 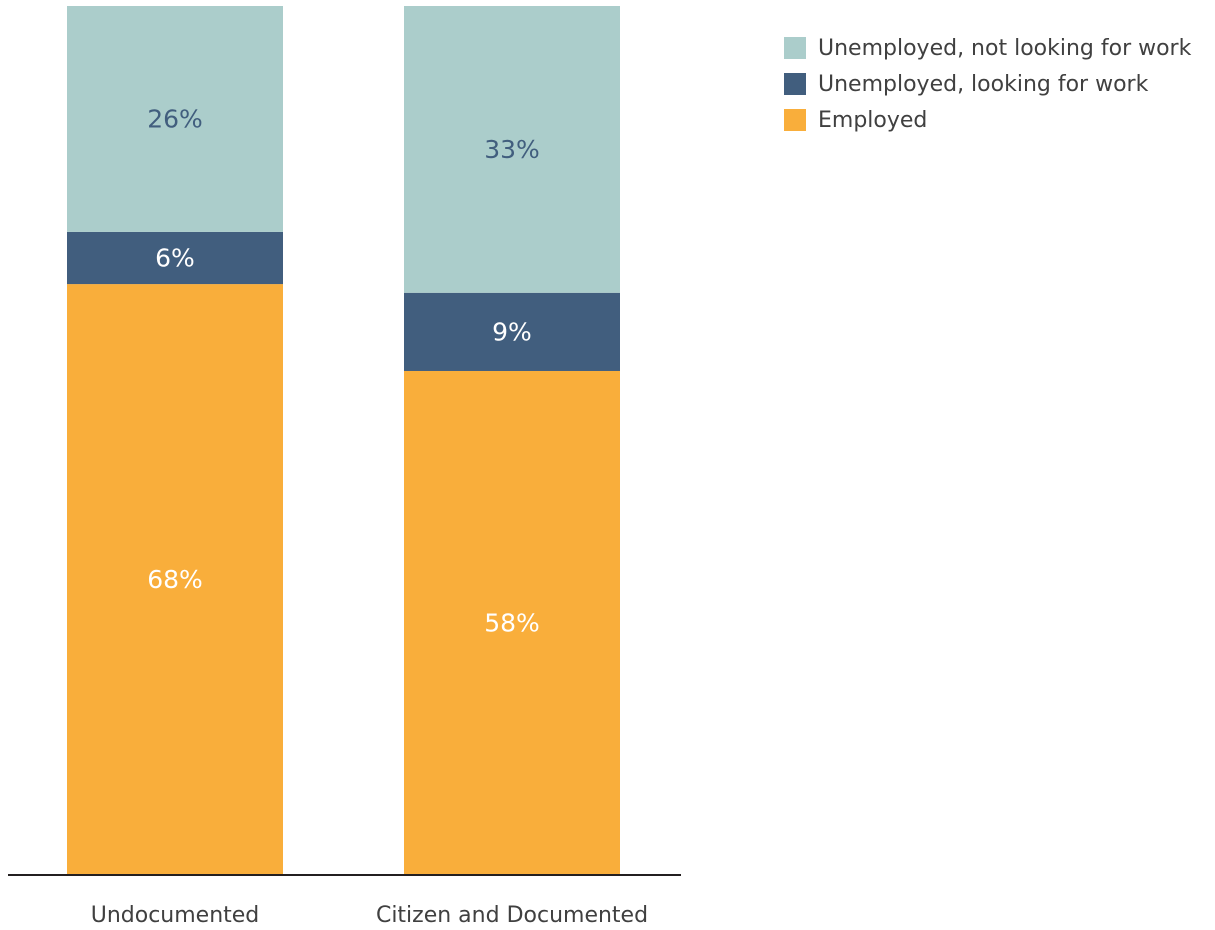 What do you see at coordinates (795, 48) in the screenshot?
I see `legend-swatch-not-looking` at bounding box center [795, 48].